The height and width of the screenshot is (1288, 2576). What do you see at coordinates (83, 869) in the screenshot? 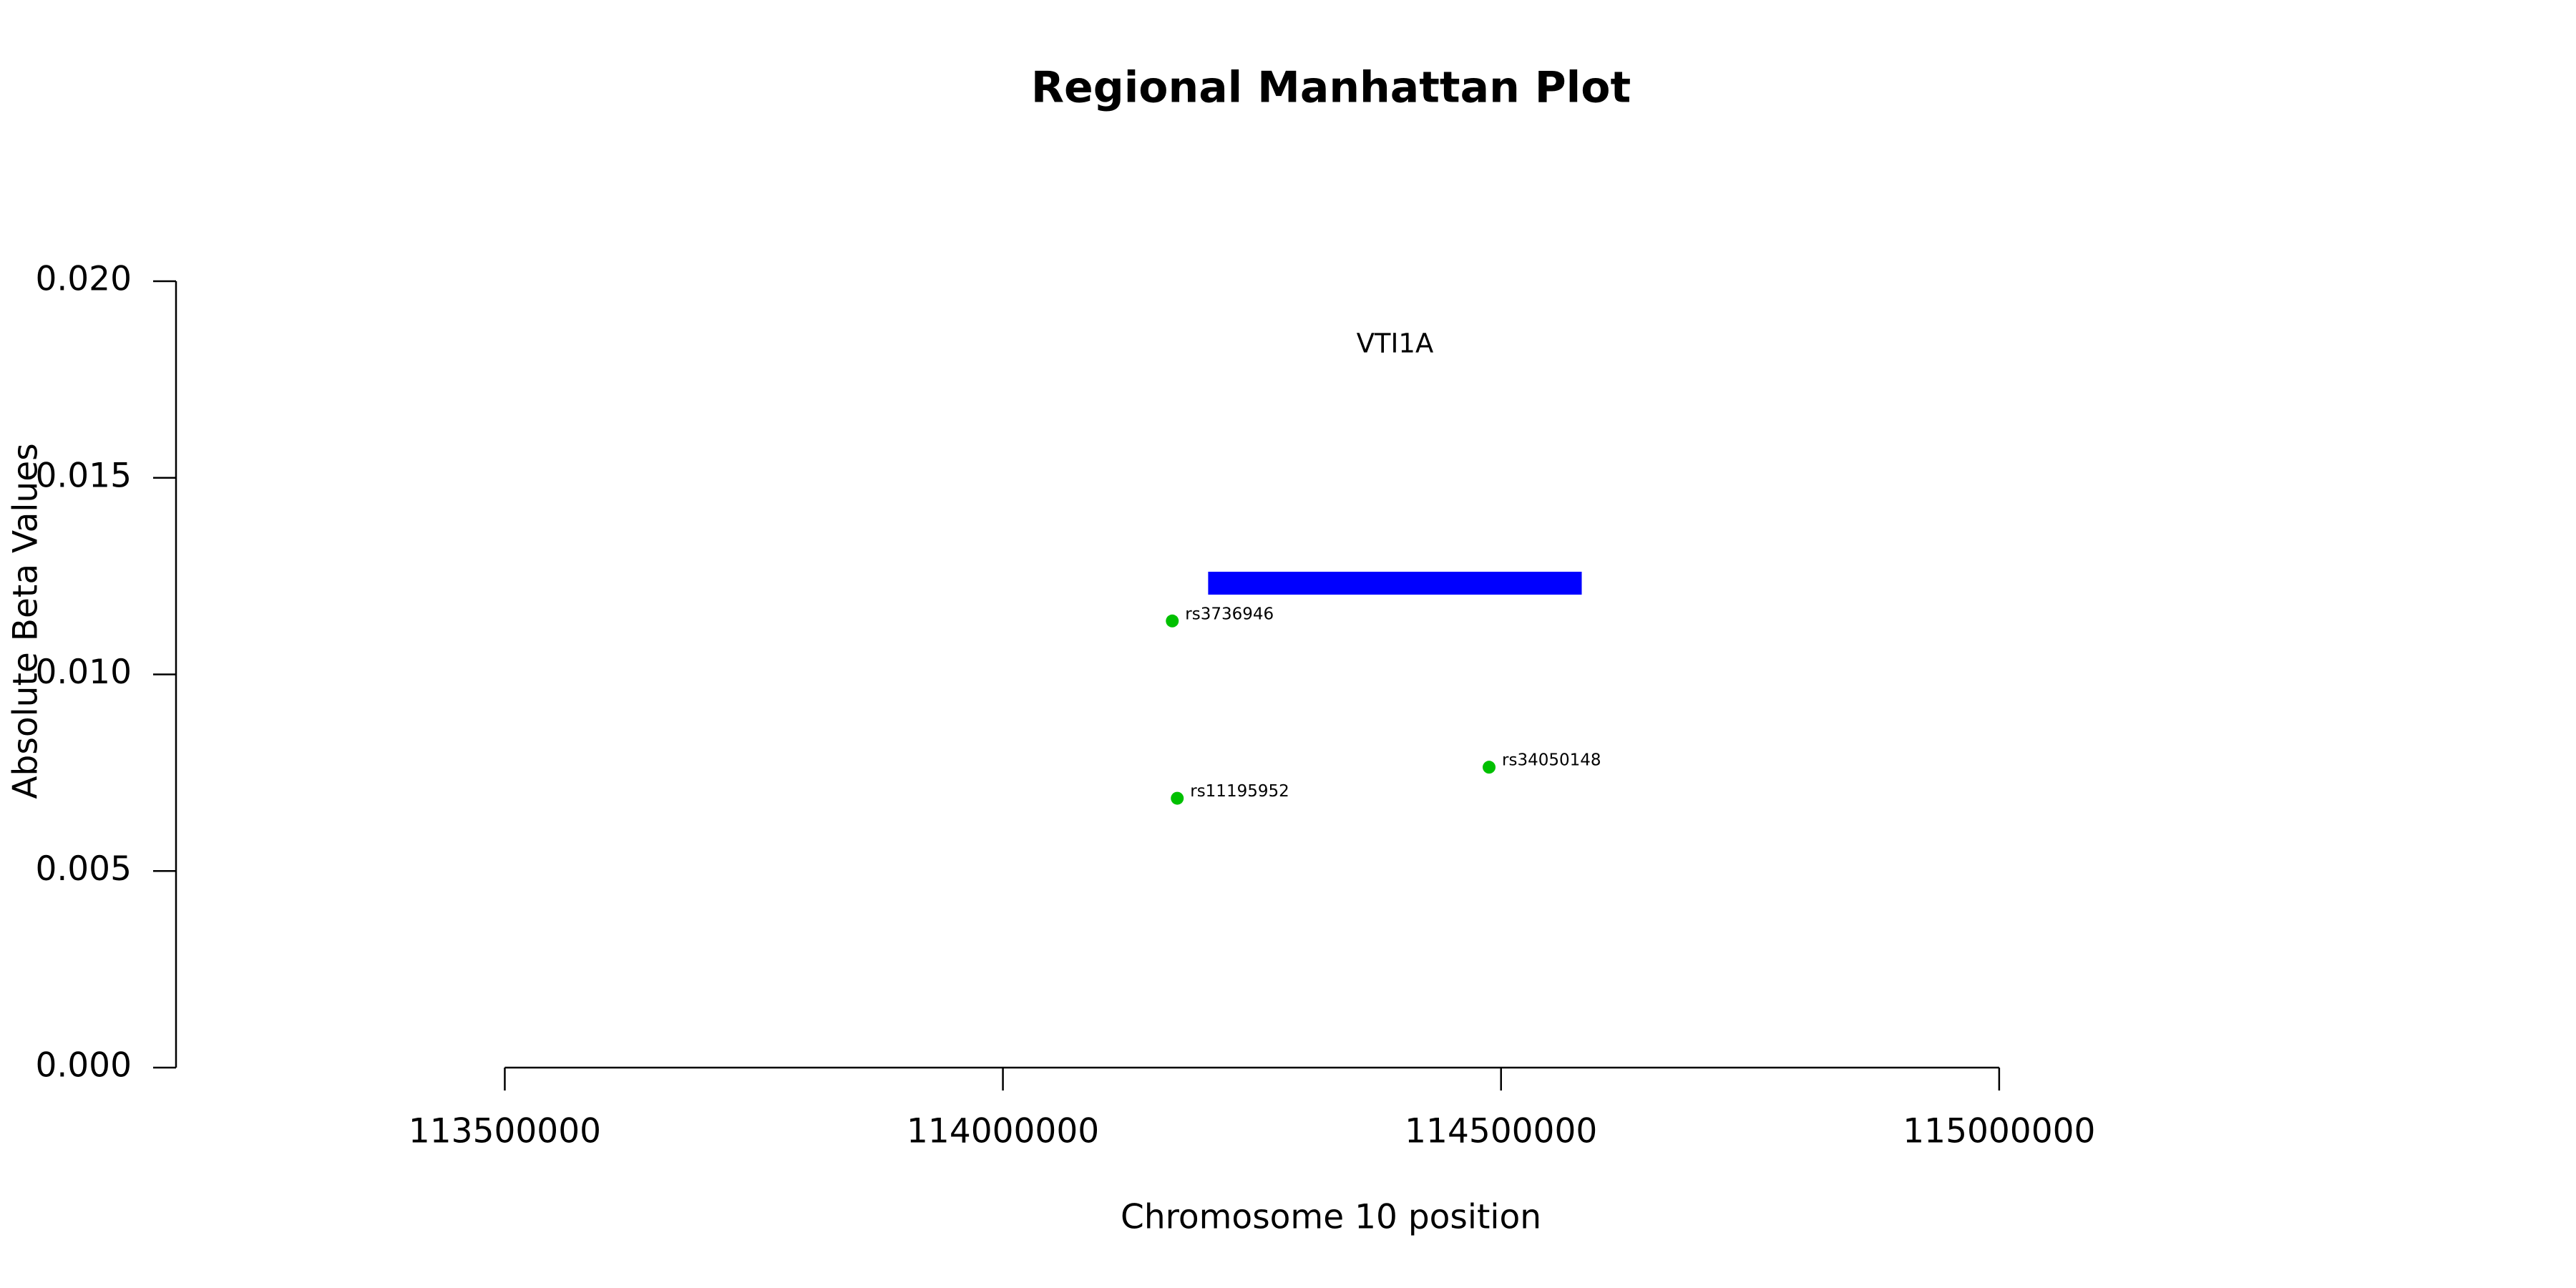
I see `y-tick-label: 0.005` at bounding box center [83, 869].